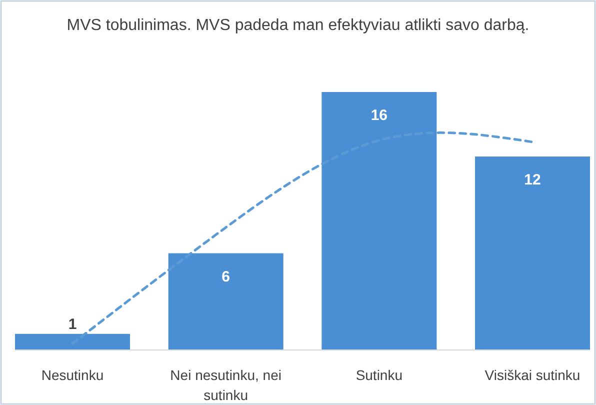 The width and height of the screenshot is (596, 405). I want to click on data-label: 6, so click(226, 277).